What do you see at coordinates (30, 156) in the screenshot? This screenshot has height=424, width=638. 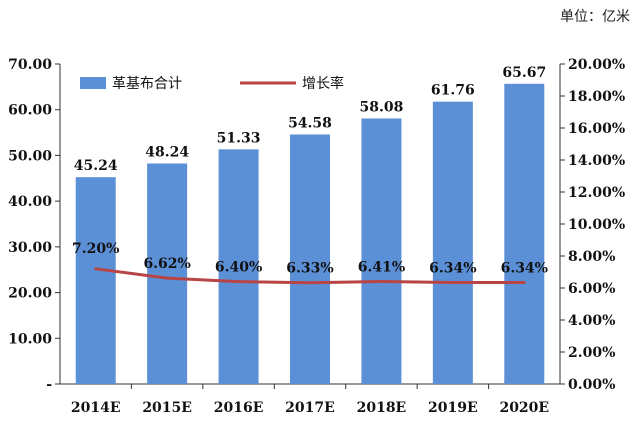 I see `left-tick-label: 50.00` at bounding box center [30, 156].